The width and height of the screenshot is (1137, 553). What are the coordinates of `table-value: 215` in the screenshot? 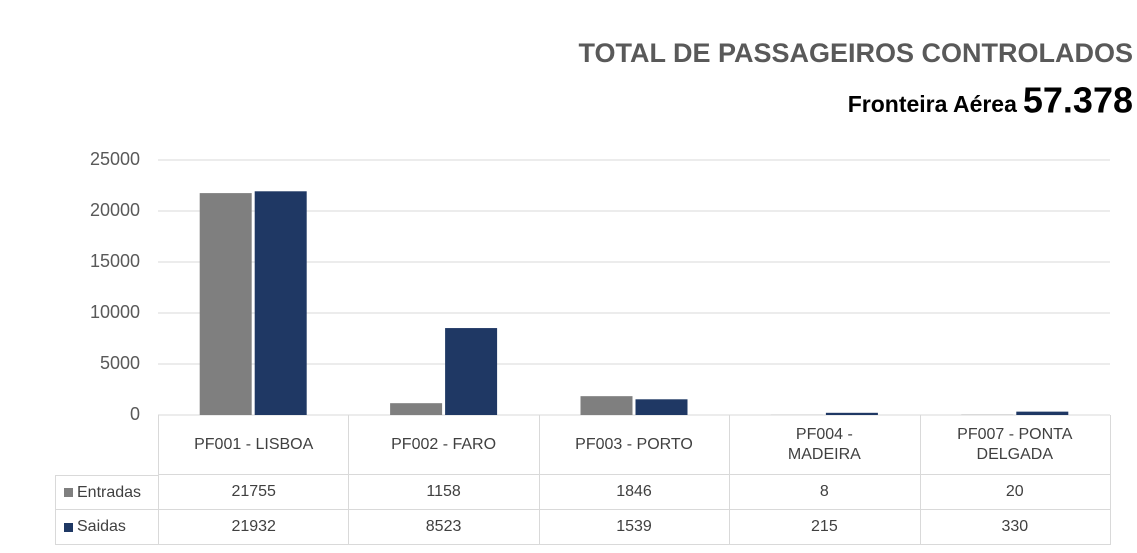 It's located at (825, 527).